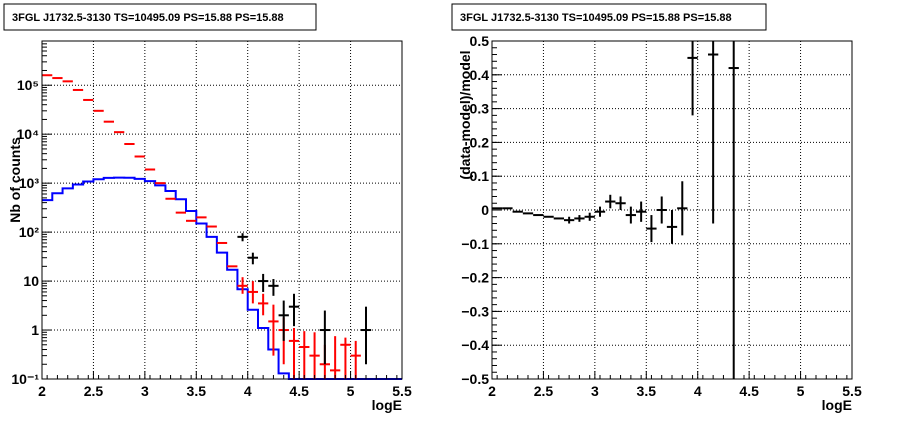  I want to click on right-title-box, so click(609, 17).